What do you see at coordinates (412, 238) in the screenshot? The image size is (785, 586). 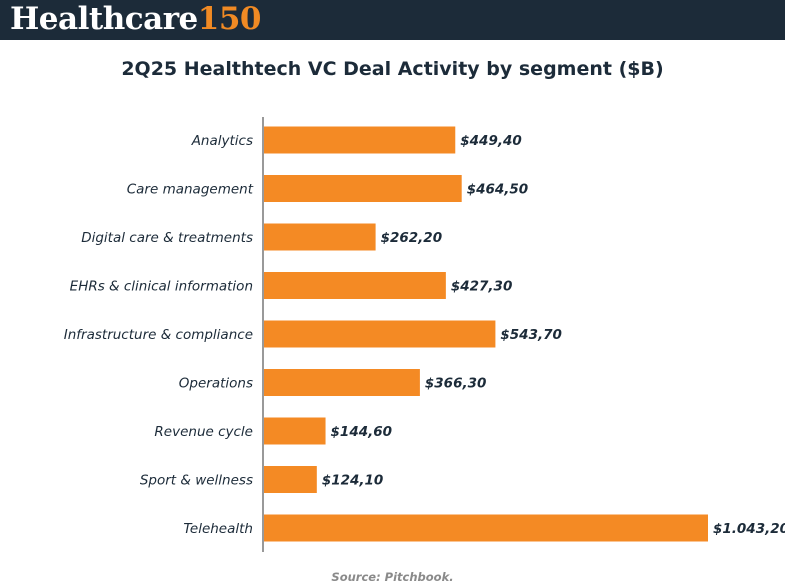 I see `value-label: $262,20` at bounding box center [412, 238].